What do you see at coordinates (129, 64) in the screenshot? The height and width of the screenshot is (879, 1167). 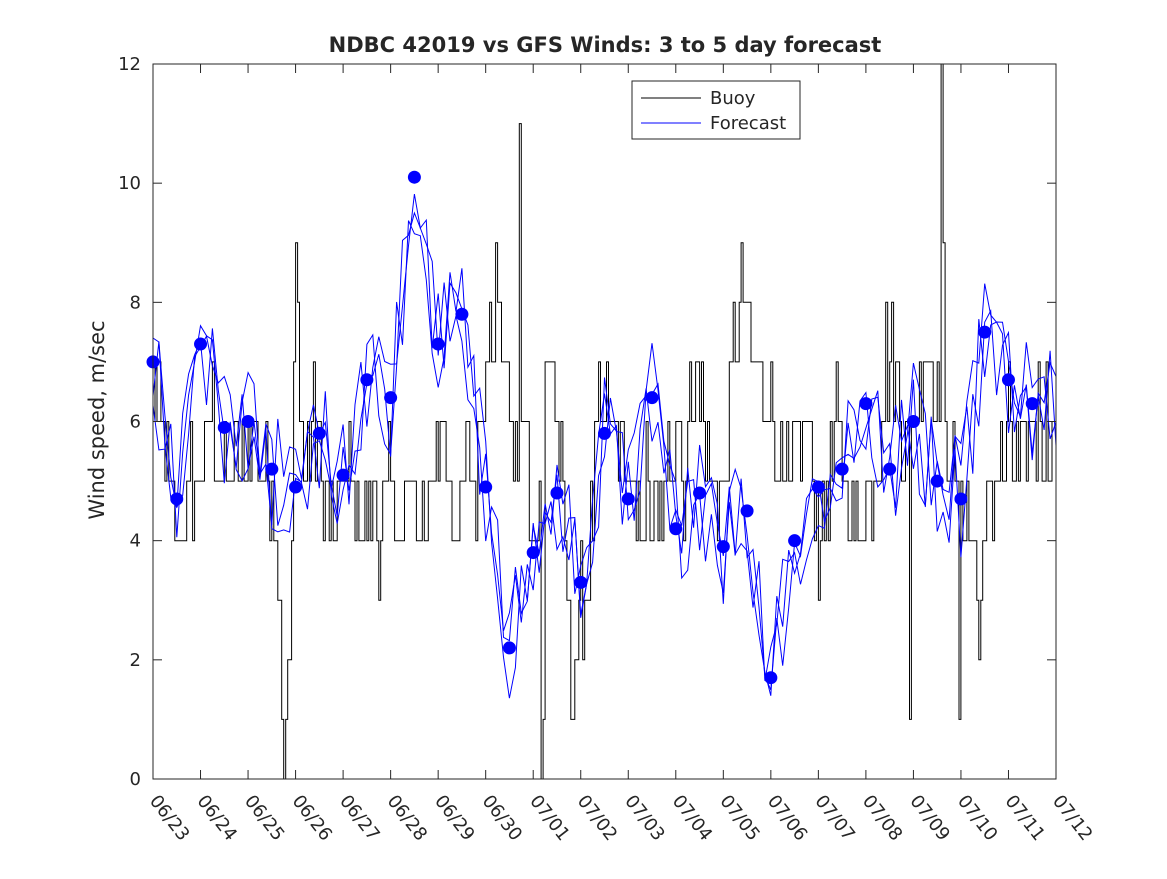 I see `y-tick-label: 12` at bounding box center [129, 64].